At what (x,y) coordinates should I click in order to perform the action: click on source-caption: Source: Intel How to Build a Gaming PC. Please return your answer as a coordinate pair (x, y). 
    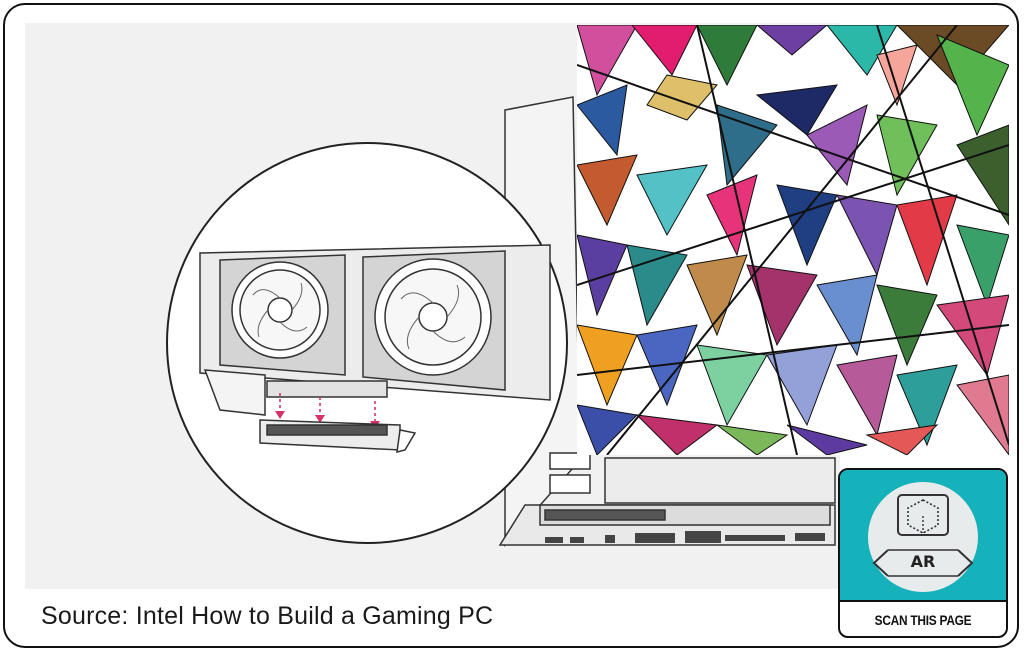
    Looking at the image, I should click on (267, 616).